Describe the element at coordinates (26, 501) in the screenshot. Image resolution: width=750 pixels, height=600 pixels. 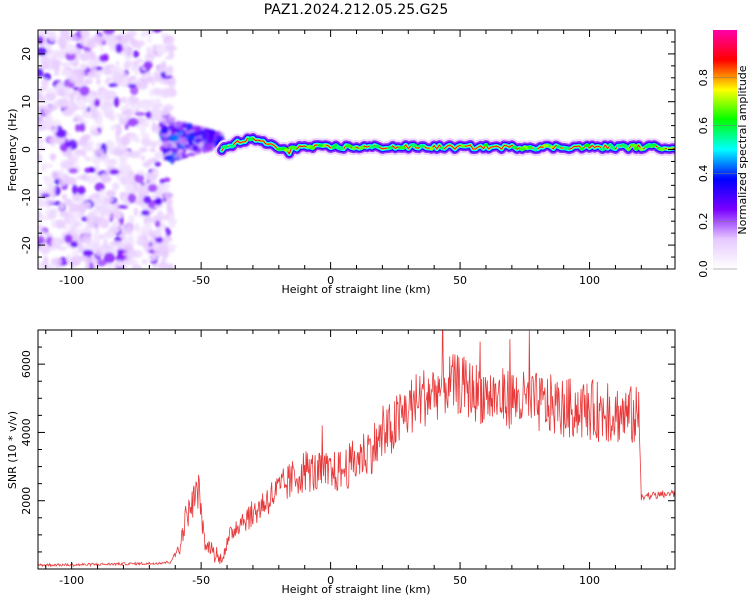
I see `y-tick-label: 2000` at that location.